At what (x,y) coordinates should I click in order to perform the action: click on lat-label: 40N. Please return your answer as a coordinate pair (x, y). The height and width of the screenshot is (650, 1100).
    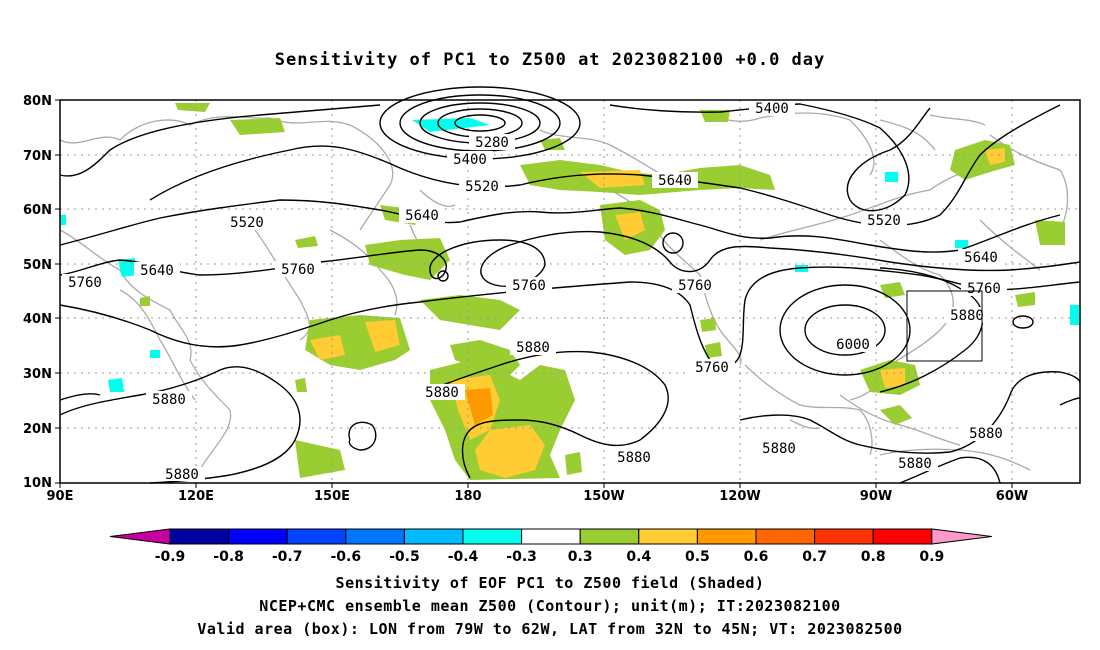
    Looking at the image, I should click on (37, 319).